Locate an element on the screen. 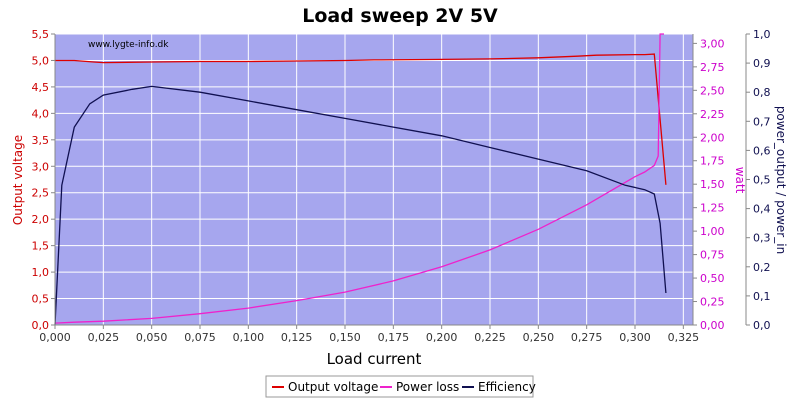 The image size is (800, 400). y-right2-axis-label: power_output / power_in is located at coordinates (781, 180).